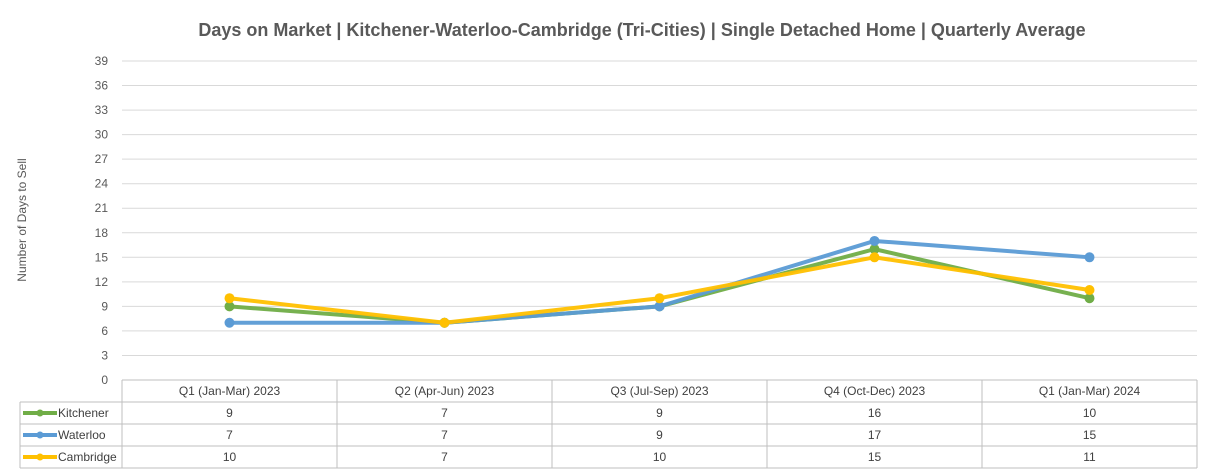 The width and height of the screenshot is (1205, 475). Describe the element at coordinates (230, 391) in the screenshot. I see `x-category-label: Q1 (Jan-Mar) 2023` at that location.